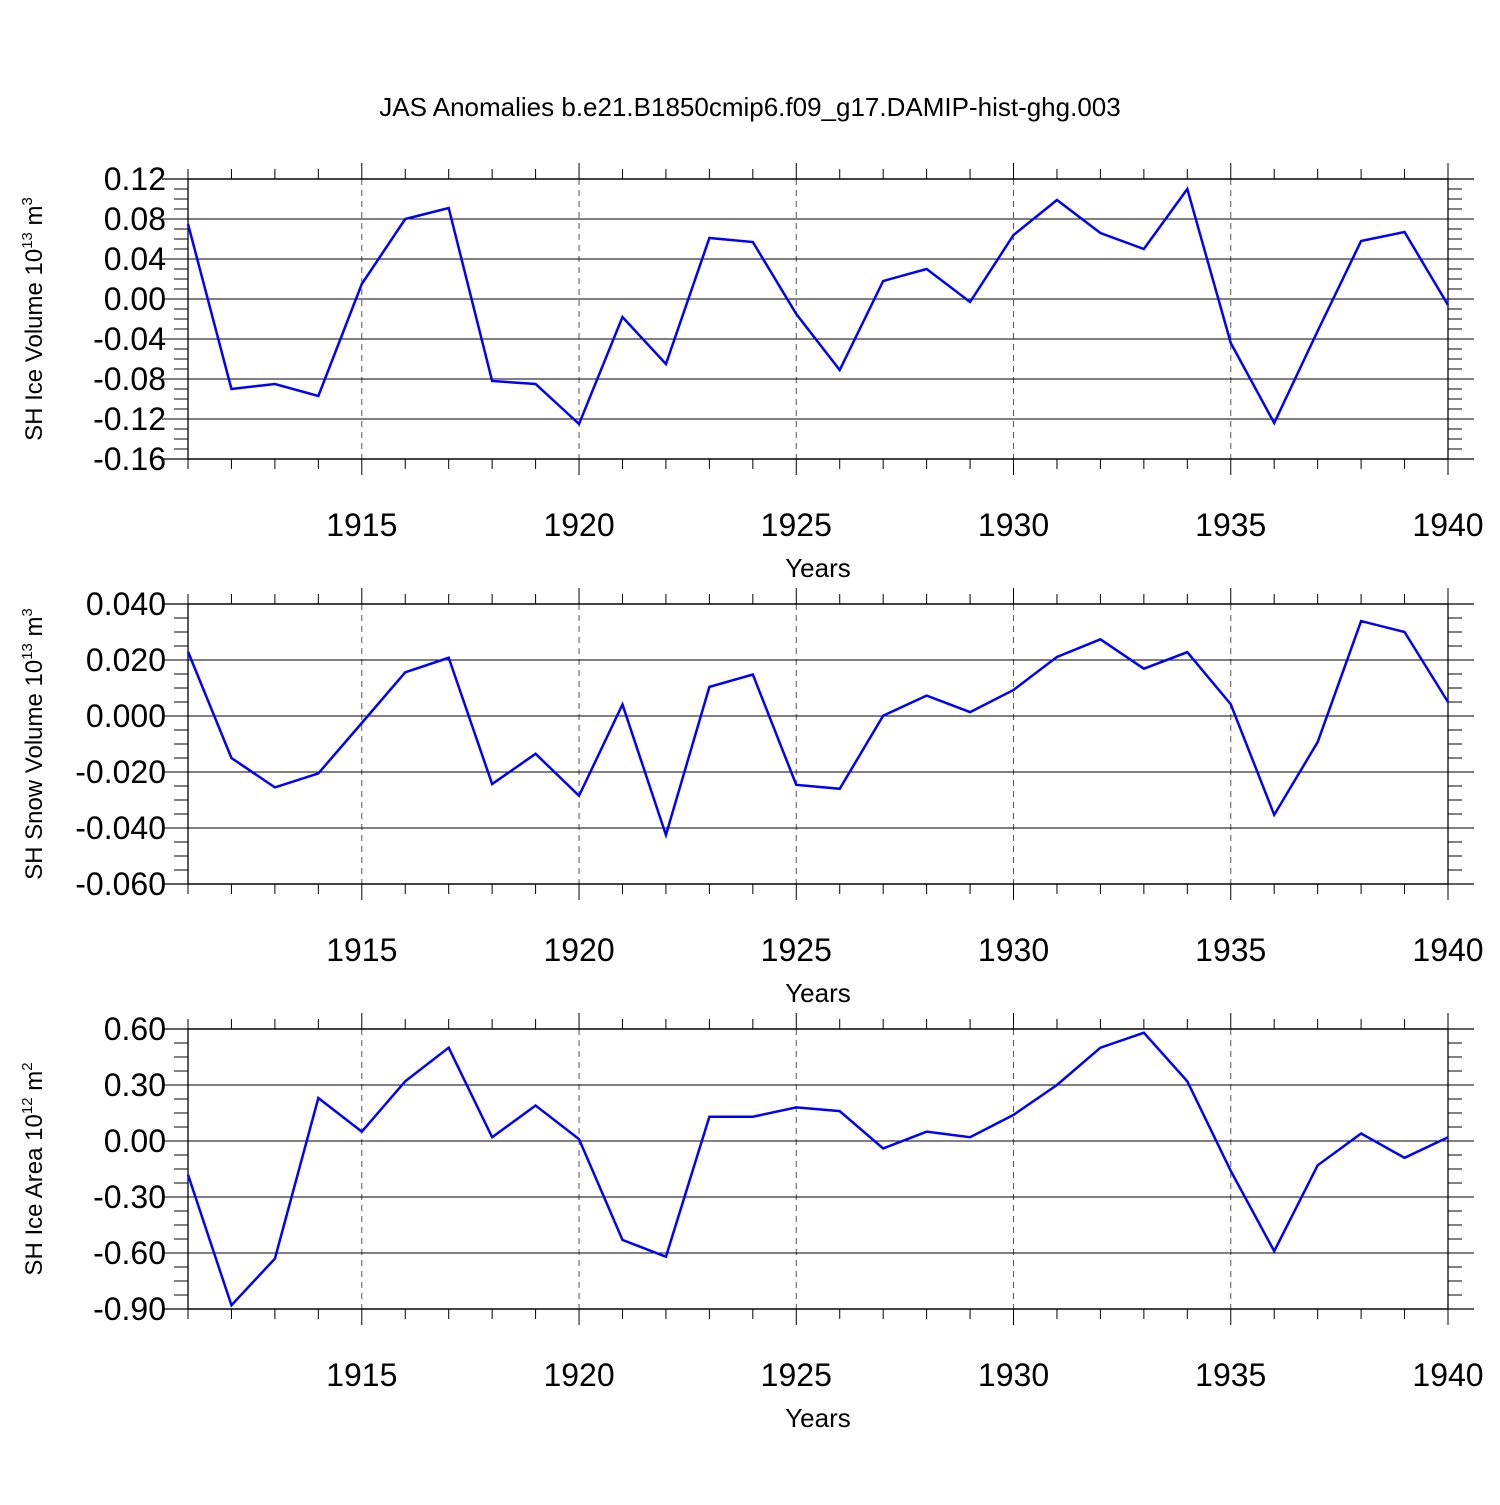 Image resolution: width=1500 pixels, height=1505 pixels. What do you see at coordinates (135, 259) in the screenshot?
I see `y-tick-label: 0.04` at bounding box center [135, 259].